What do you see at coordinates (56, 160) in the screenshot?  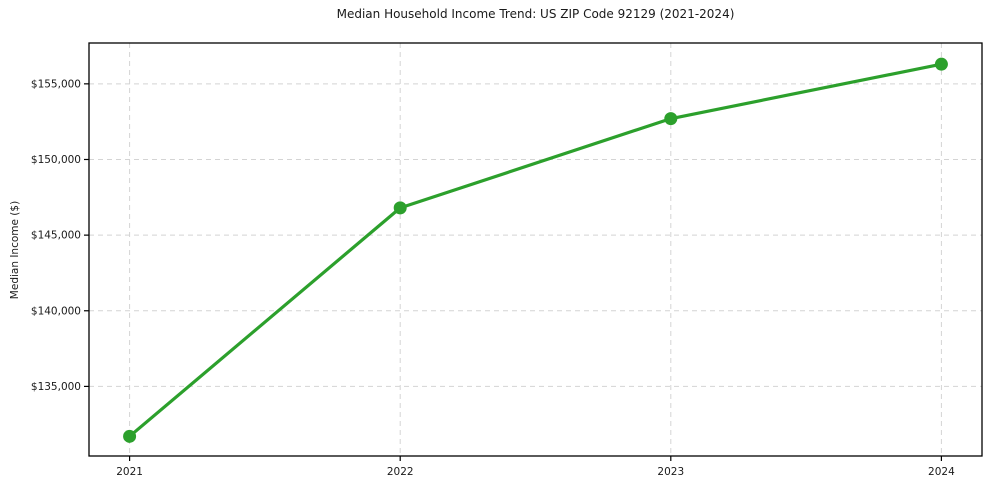 I see `y-tick-label: $150,000` at bounding box center [56, 160].